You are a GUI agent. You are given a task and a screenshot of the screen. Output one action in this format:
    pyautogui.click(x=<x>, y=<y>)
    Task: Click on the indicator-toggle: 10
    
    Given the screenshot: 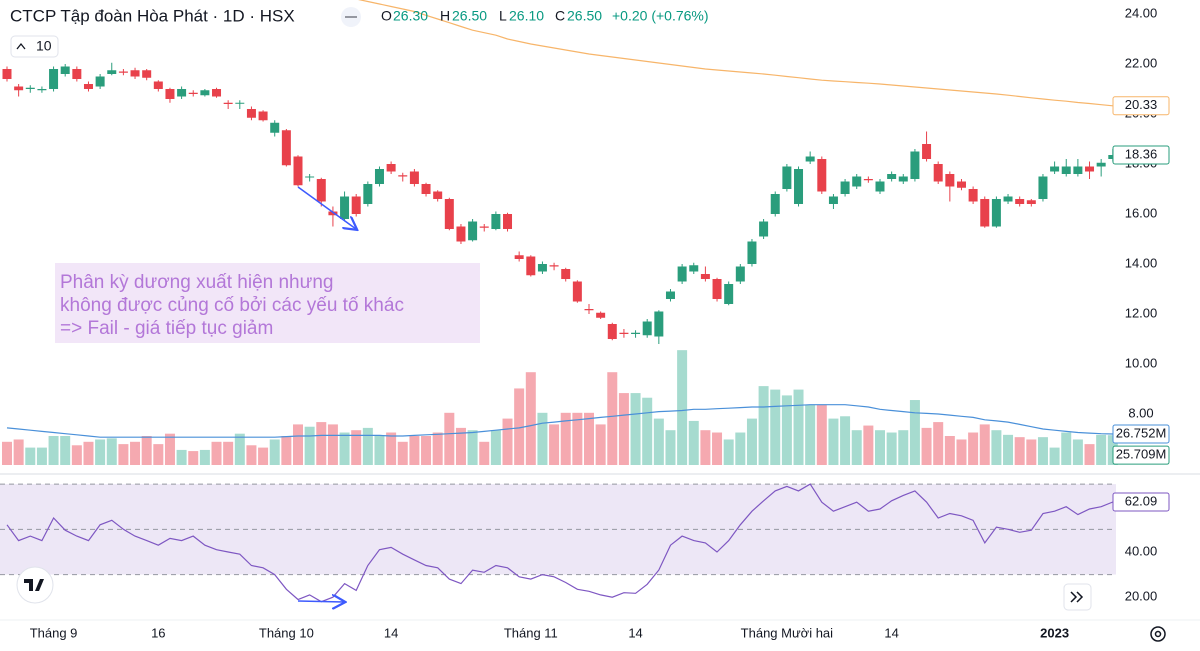 What is the action you would take?
    pyautogui.click(x=34, y=46)
    